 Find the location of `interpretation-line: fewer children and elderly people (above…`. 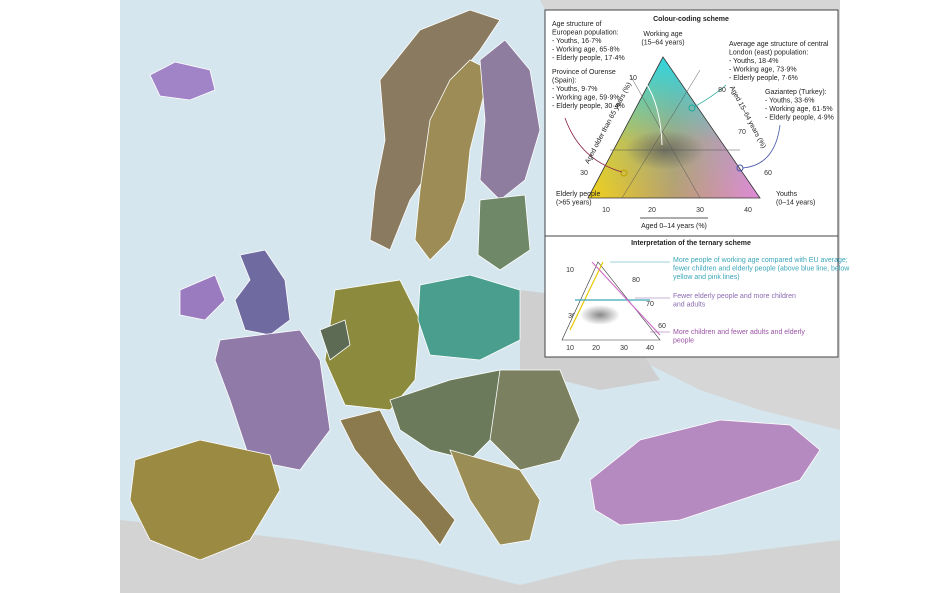

interpretation-line: fewer children and elderly people (above… is located at coordinates (761, 269).